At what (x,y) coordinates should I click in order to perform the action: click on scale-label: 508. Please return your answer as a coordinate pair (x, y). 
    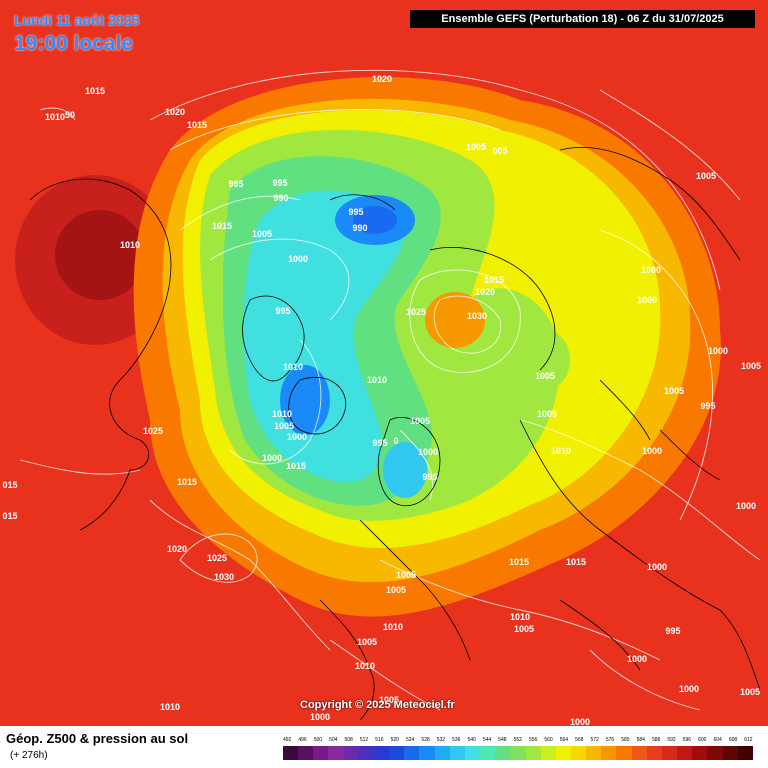
    Looking at the image, I should click on (348, 740).